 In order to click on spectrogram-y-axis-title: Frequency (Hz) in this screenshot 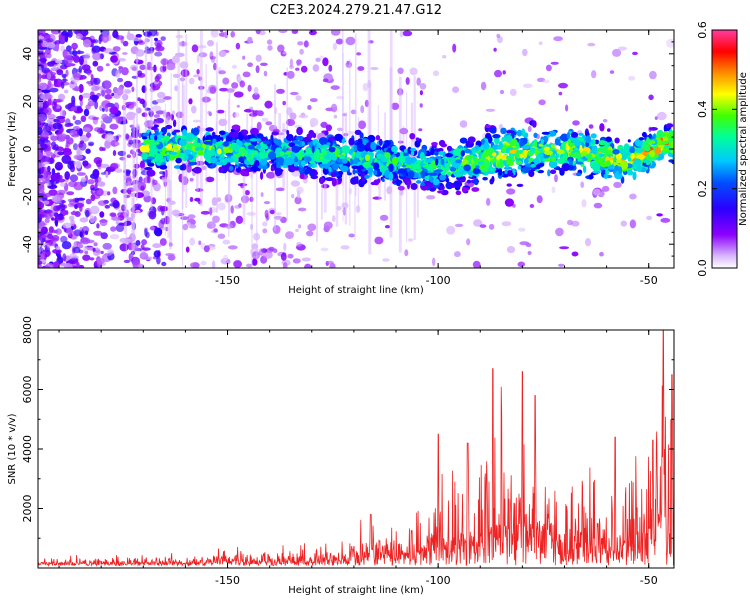, I will do `click(12, 149)`.